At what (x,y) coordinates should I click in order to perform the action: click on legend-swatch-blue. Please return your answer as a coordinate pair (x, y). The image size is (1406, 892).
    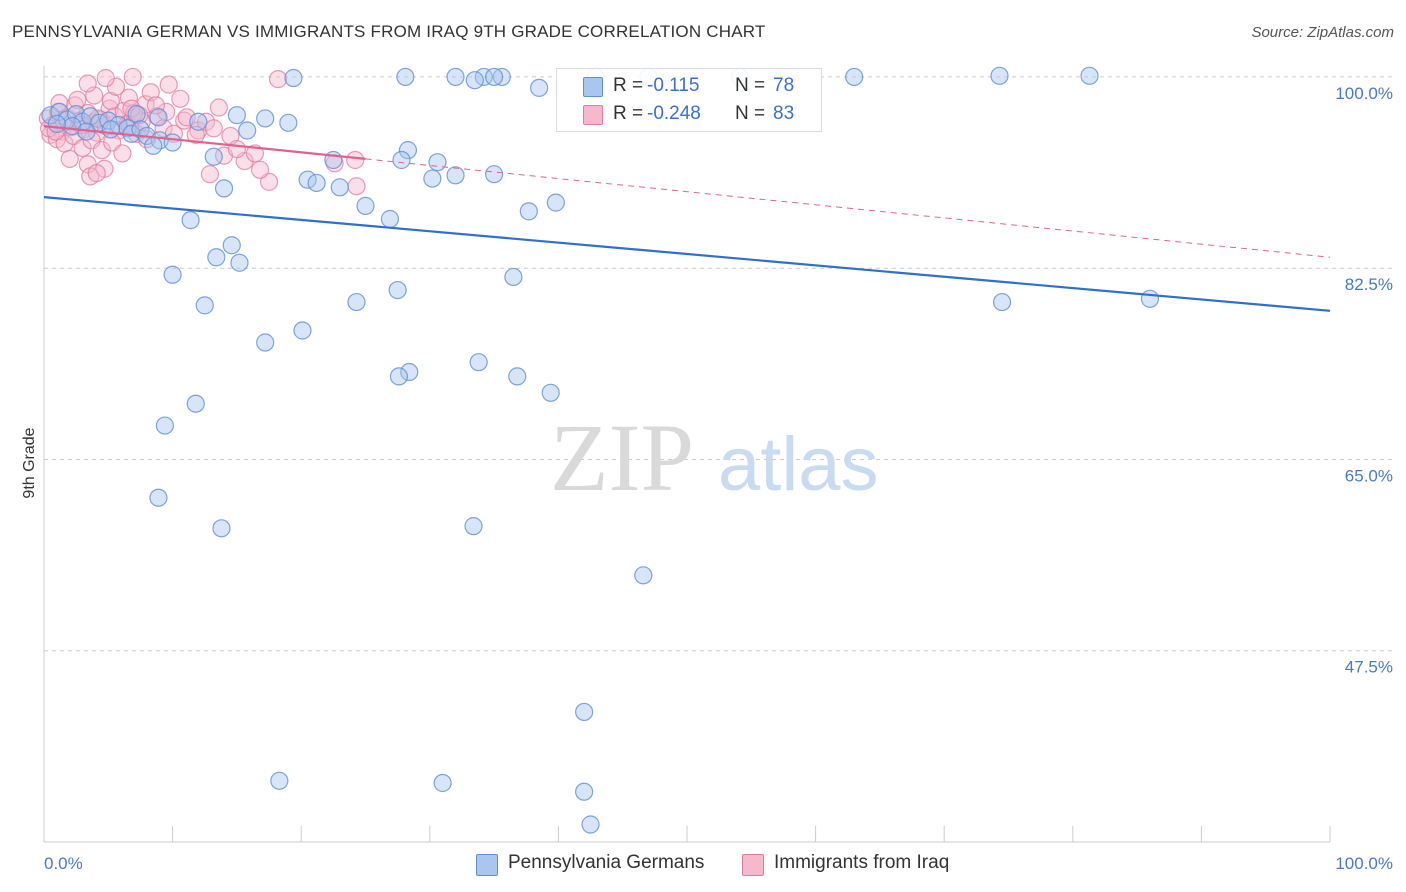
    Looking at the image, I should click on (593, 87).